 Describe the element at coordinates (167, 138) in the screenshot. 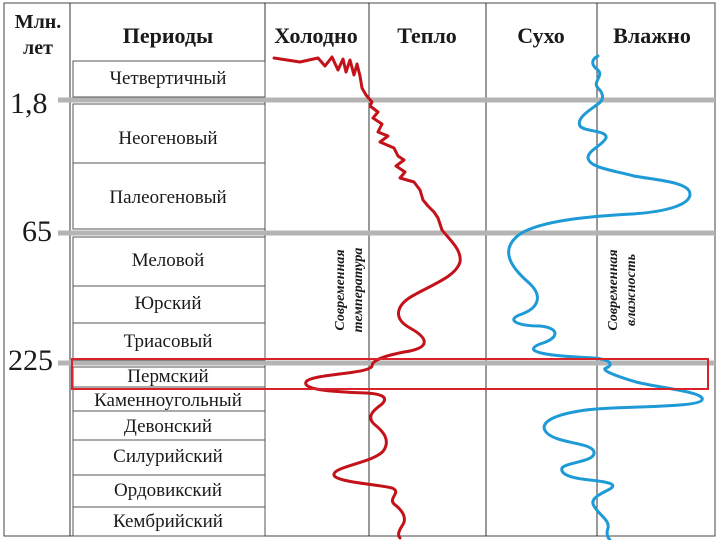

I see `period-label: Неогеновый` at that location.